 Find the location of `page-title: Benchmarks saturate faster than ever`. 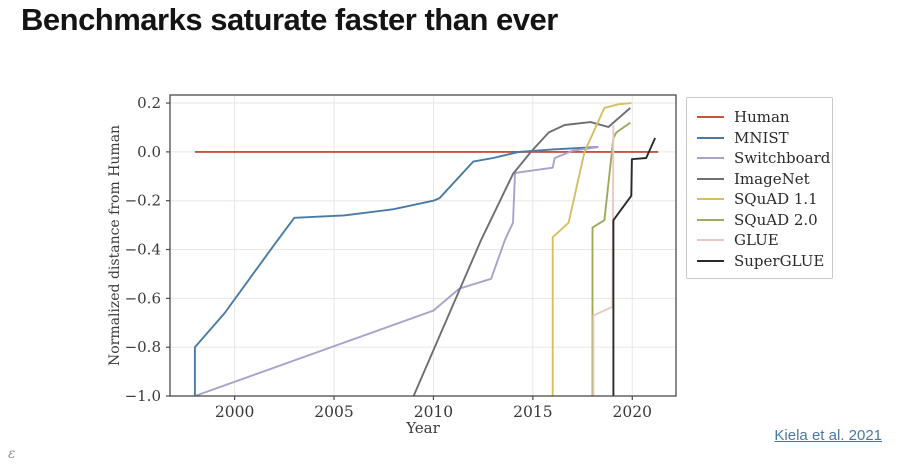

page-title: Benchmarks saturate faster than ever is located at coordinates (289, 19).